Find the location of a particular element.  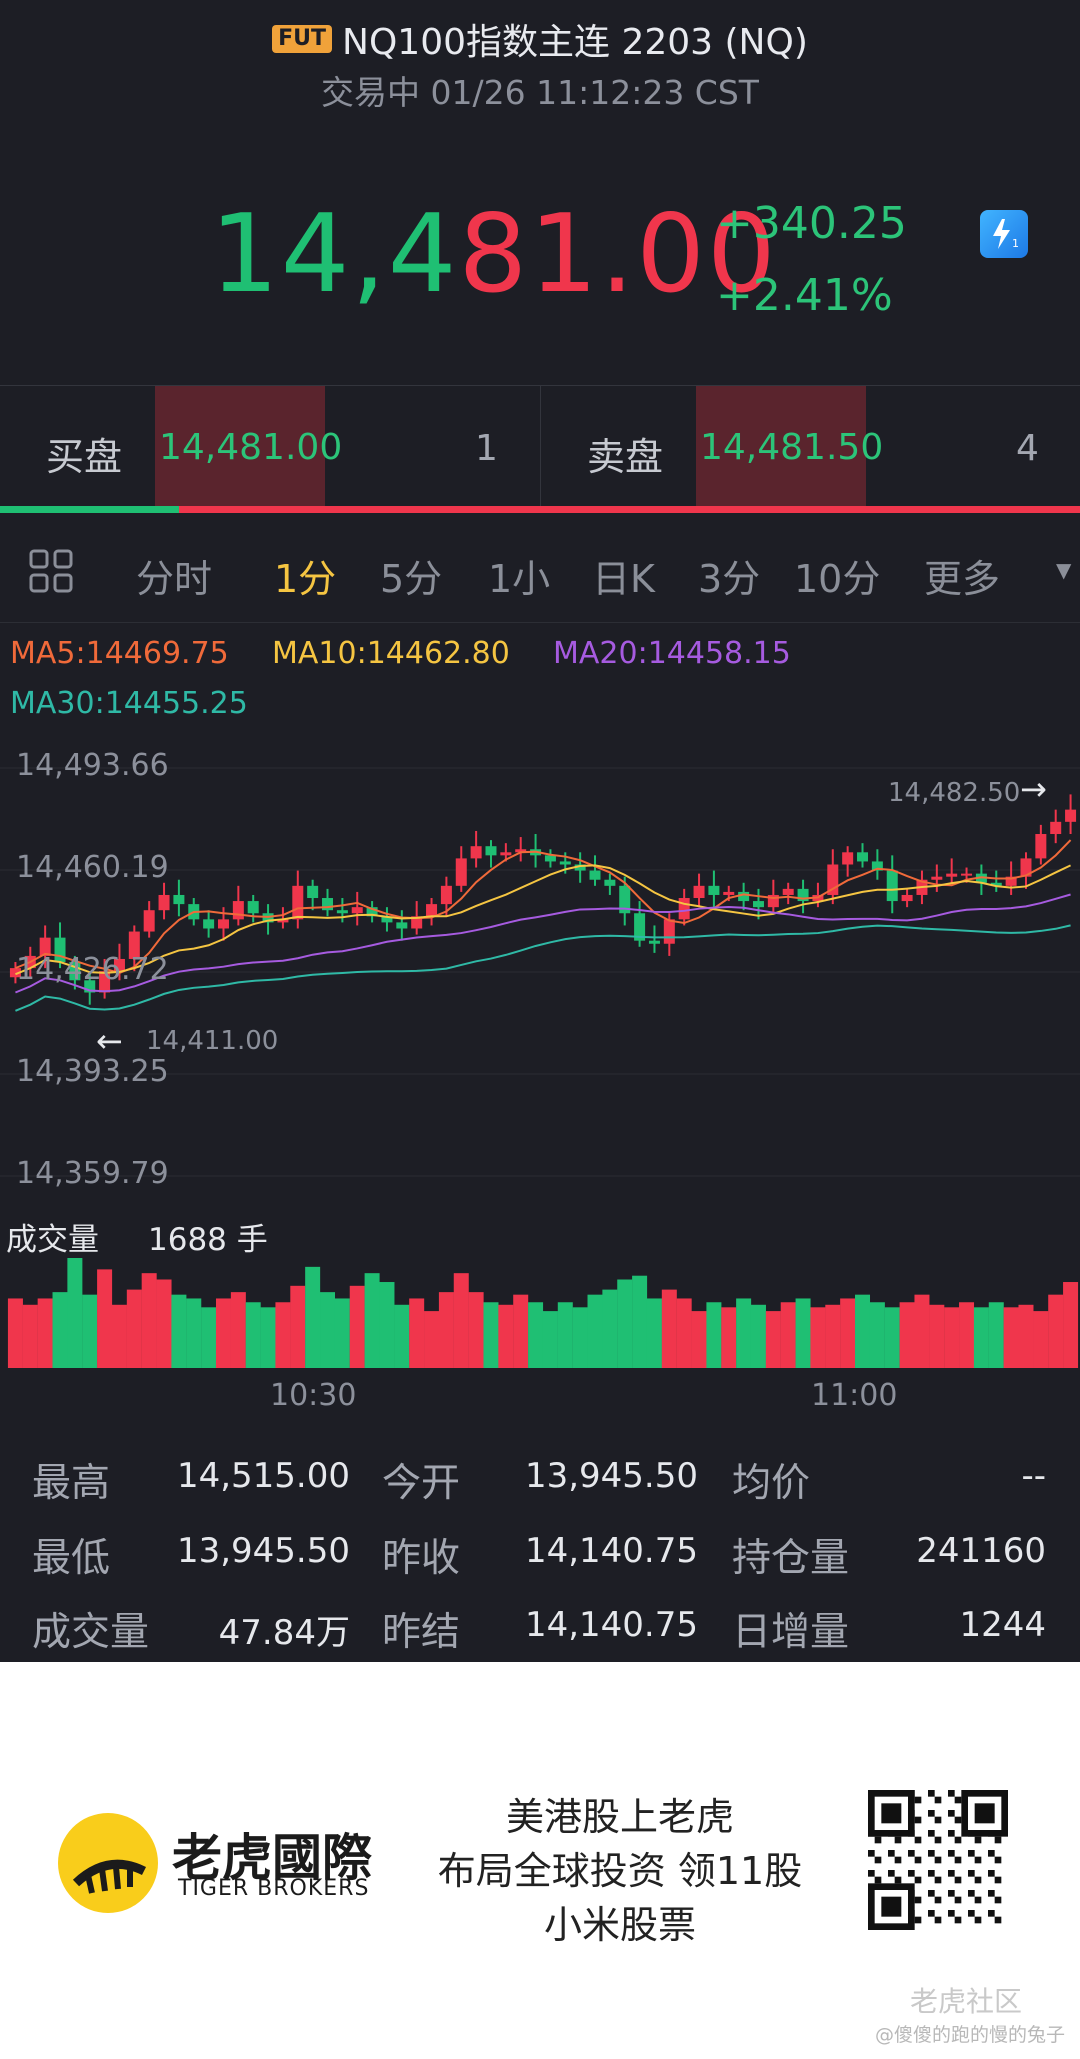

ma20-legend: MA20:14458.15 is located at coordinates (672, 653).